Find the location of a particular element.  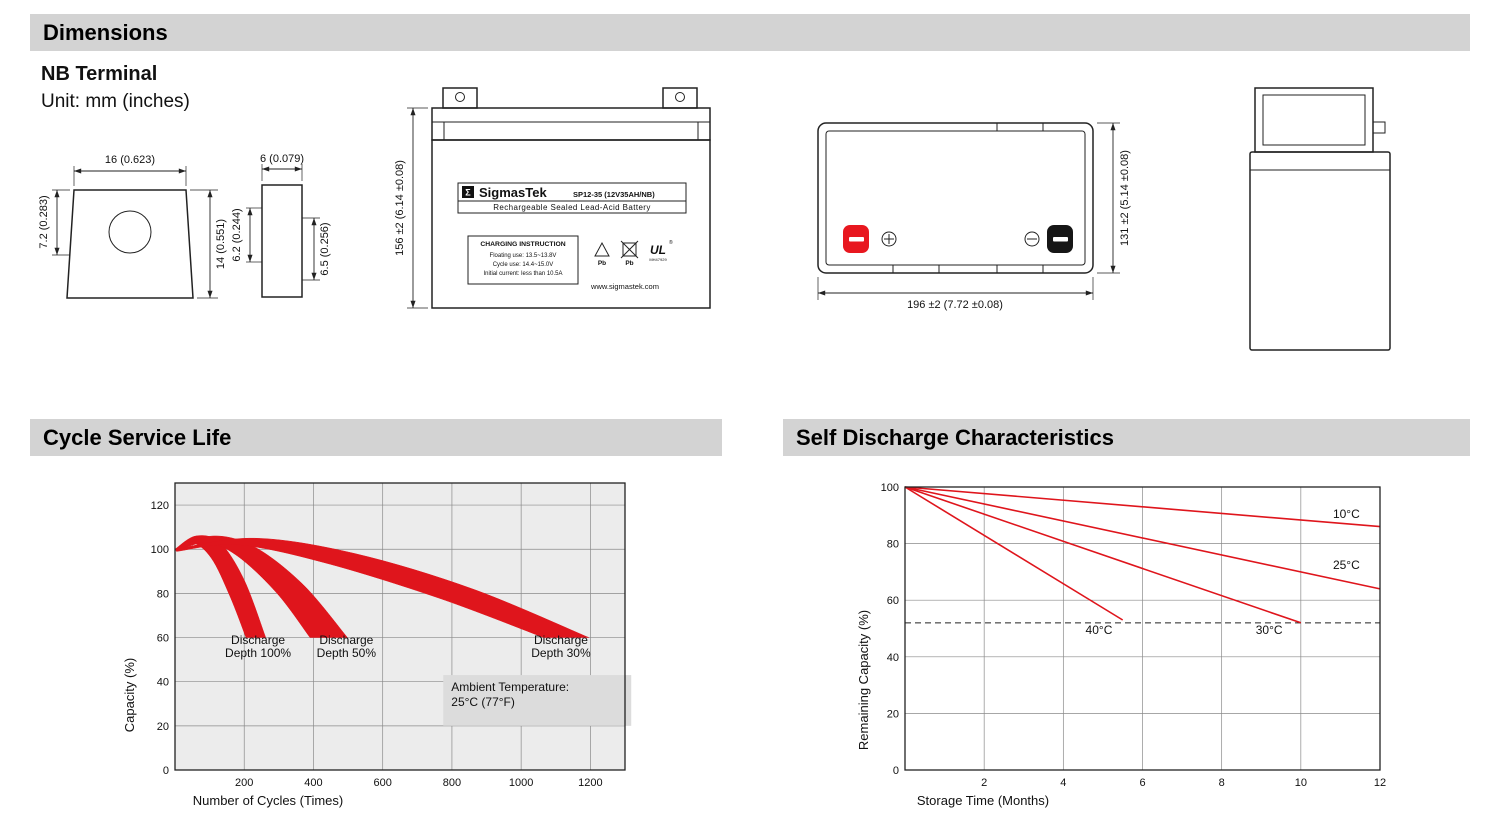

dimensions-title: Dimensions is located at coordinates (105, 32).